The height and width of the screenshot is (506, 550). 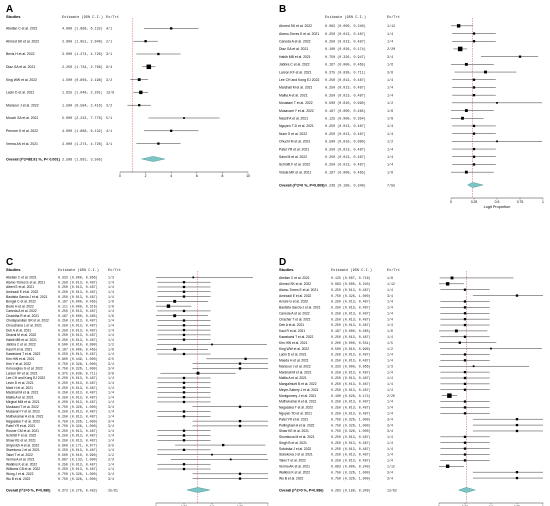 I want to click on tick-label: 6, so click(x=197, y=176).